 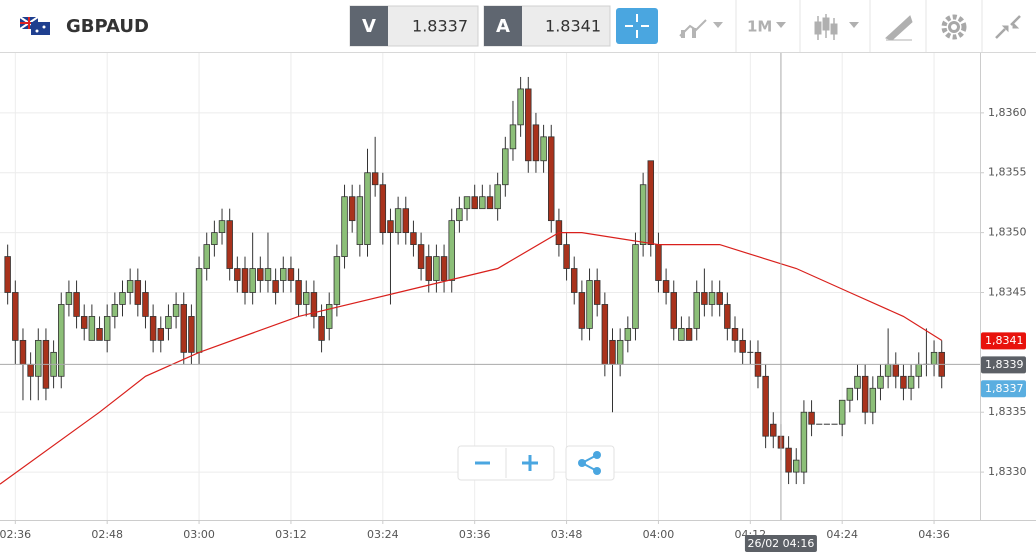 I want to click on y-tick-label: 1,8330, so click(x=1007, y=471).